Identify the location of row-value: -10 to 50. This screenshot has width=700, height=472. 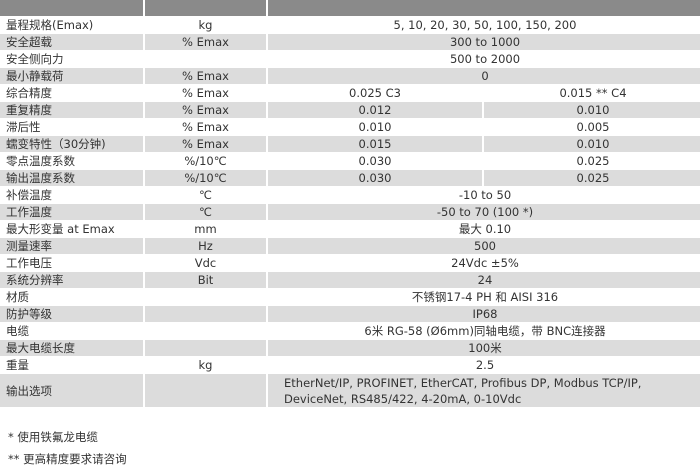
(485, 195).